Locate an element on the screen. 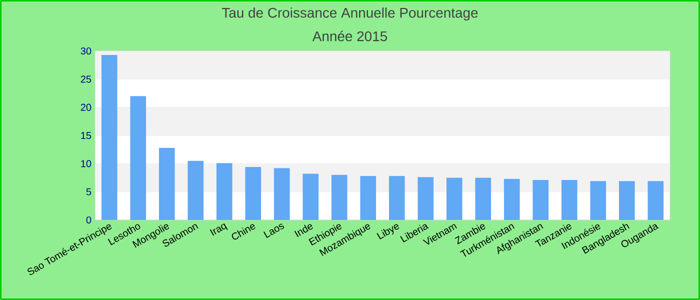  chart-title: Tau de Croissance Annuelle Pourcentage is located at coordinates (350, 13).